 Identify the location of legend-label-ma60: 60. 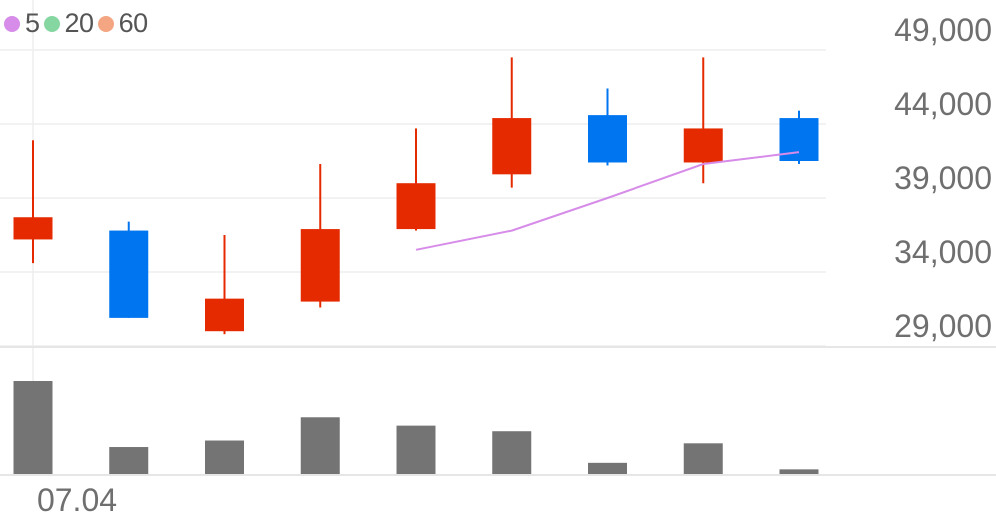
(133, 23).